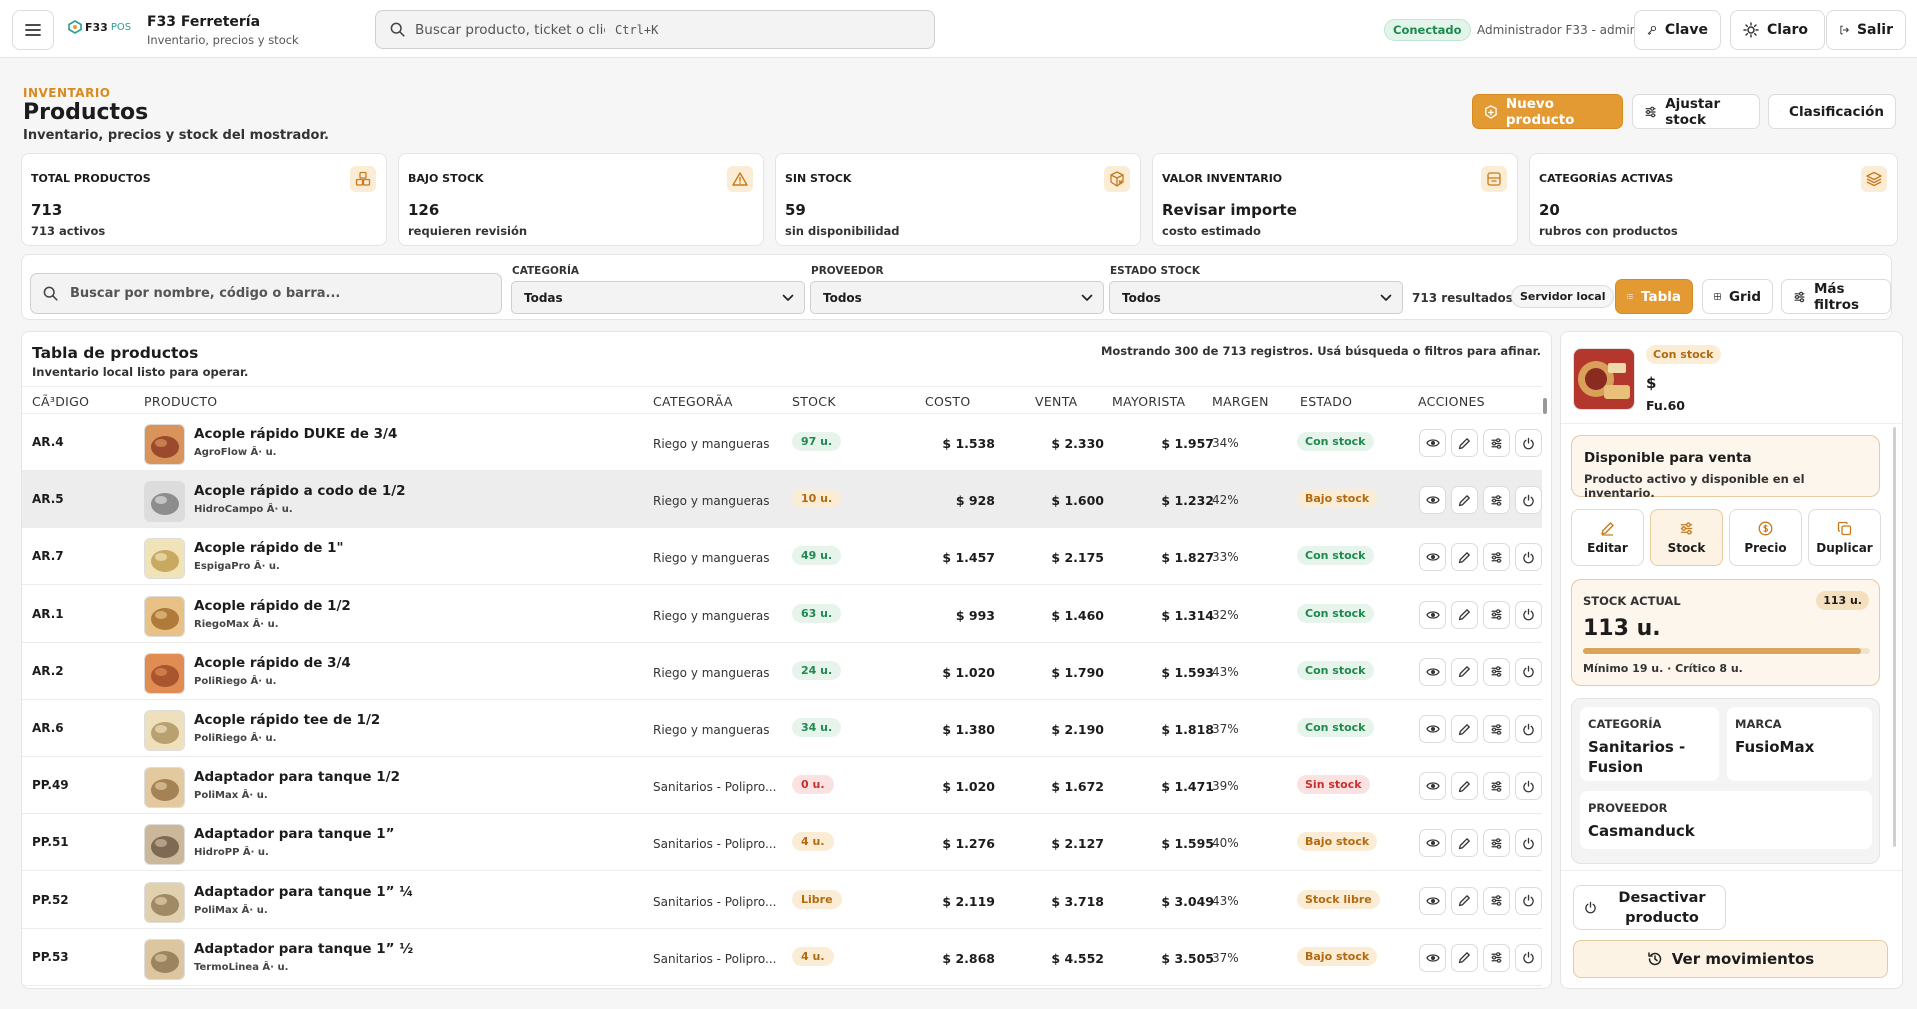  What do you see at coordinates (693, 401) in the screenshot?
I see `col-category: CATEGORÃA` at bounding box center [693, 401].